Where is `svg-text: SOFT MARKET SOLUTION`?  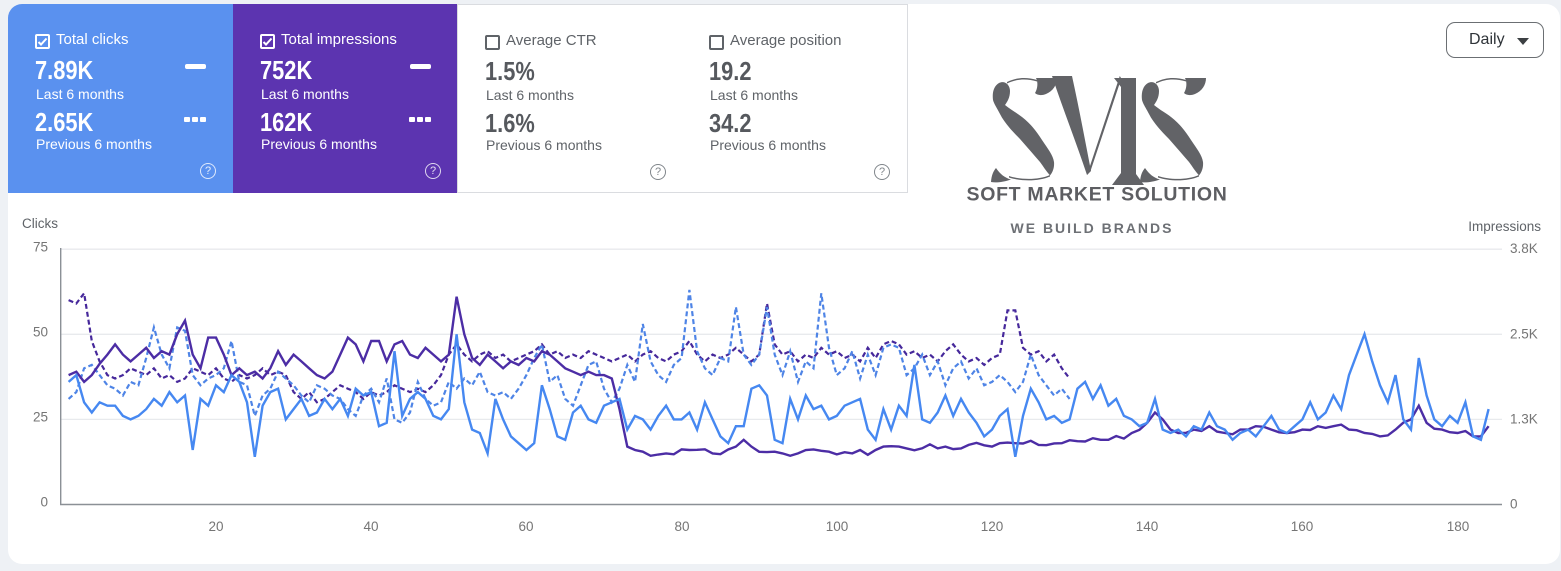 svg-text: SOFT MARKET SOLUTION is located at coordinates (1097, 195).